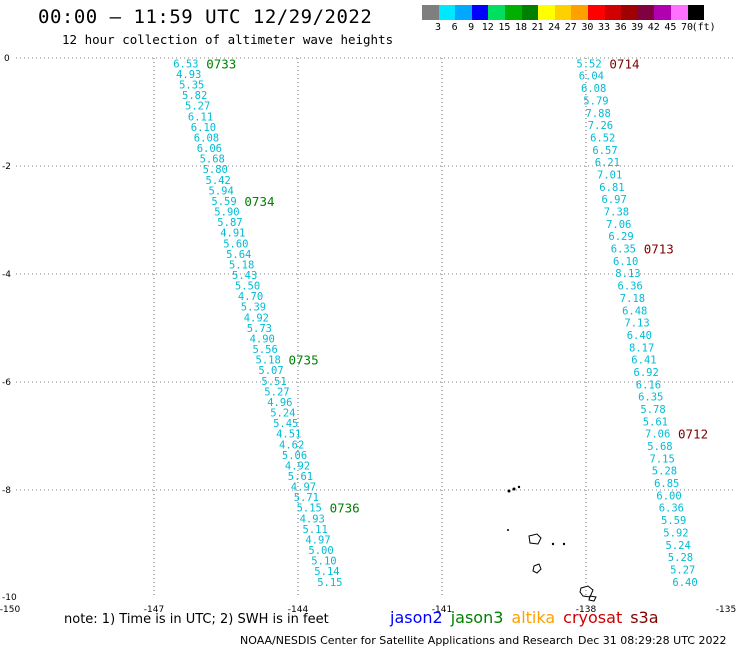 The image size is (740, 650). What do you see at coordinates (593, 89) in the screenshot?
I see `wave-height-value: 6.08` at bounding box center [593, 89].